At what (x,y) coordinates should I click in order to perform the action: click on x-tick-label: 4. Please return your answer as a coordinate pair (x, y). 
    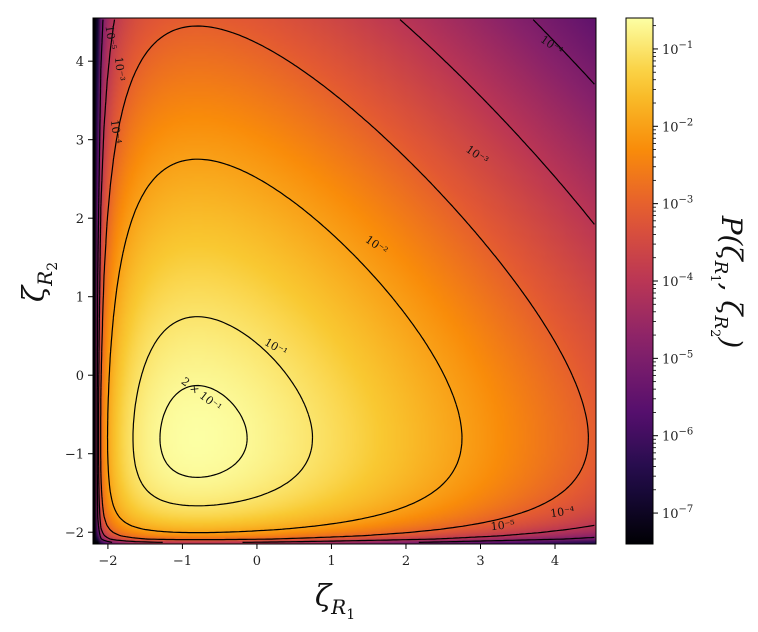
    Looking at the image, I should click on (555, 561).